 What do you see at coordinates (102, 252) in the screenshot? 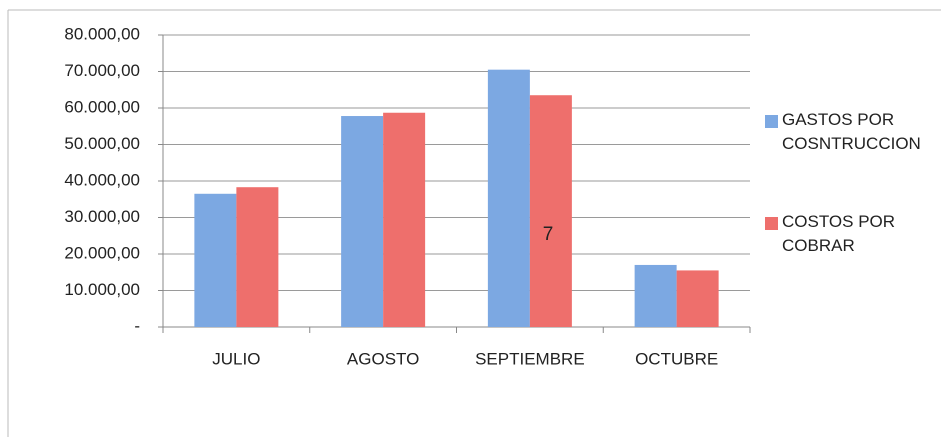
I see `y-tick-label: 20.000,00` at bounding box center [102, 252].